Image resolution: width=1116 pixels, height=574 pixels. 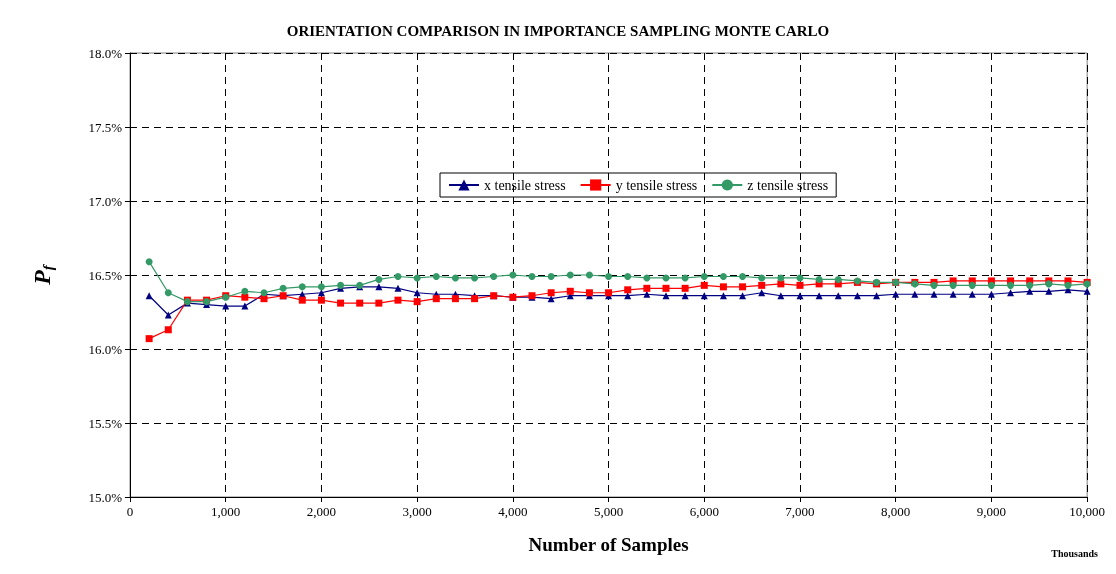 What do you see at coordinates (105, 275) in the screenshot?
I see `y-tick-label: 16.5%` at bounding box center [105, 275].